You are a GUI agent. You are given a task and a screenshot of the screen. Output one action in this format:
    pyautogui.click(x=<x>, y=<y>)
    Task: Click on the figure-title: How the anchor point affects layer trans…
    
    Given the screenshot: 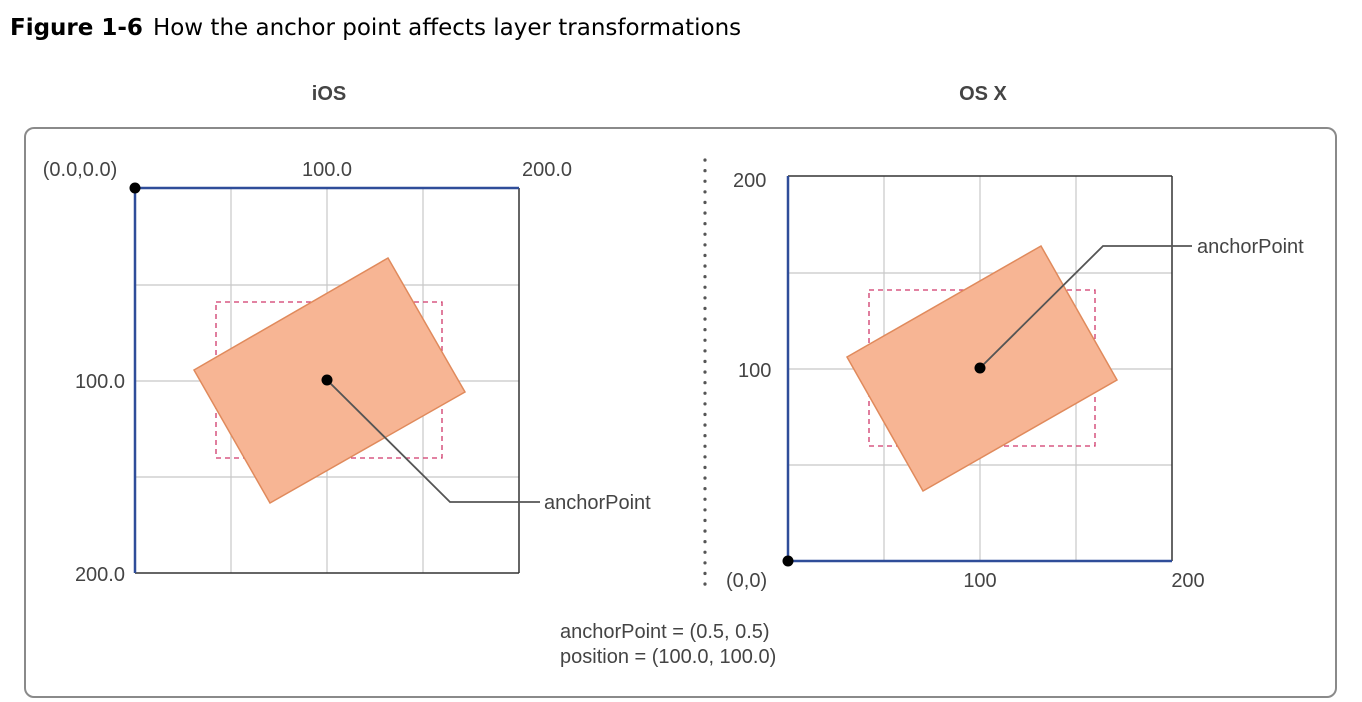 What is the action you would take?
    pyautogui.click(x=447, y=28)
    